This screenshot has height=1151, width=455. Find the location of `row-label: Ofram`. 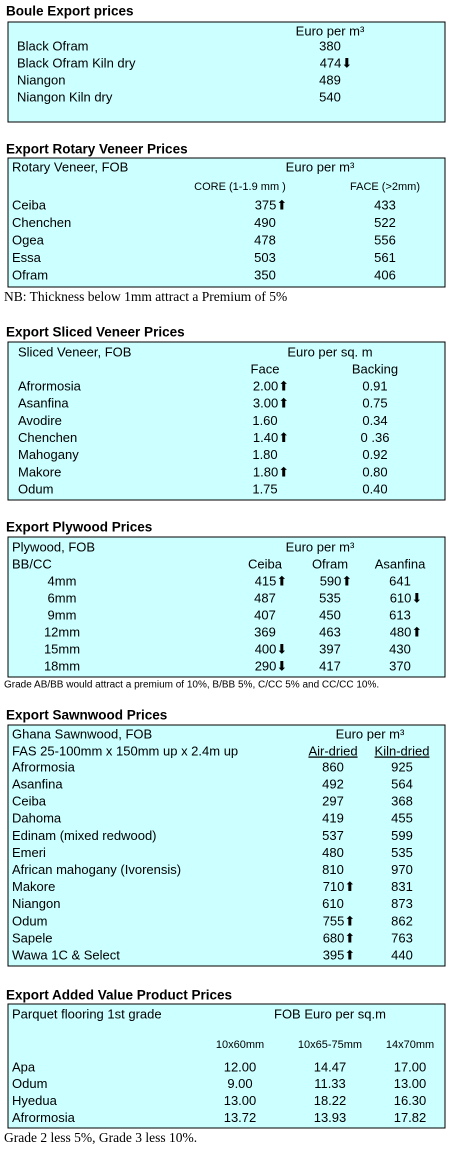

row-label: Ofram is located at coordinates (30, 274).